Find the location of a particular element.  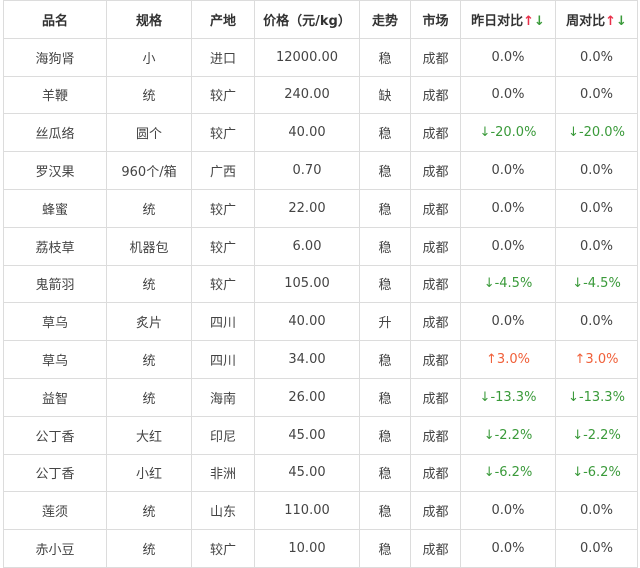

cell-week-change: ↓-20.0% is located at coordinates (596, 133).